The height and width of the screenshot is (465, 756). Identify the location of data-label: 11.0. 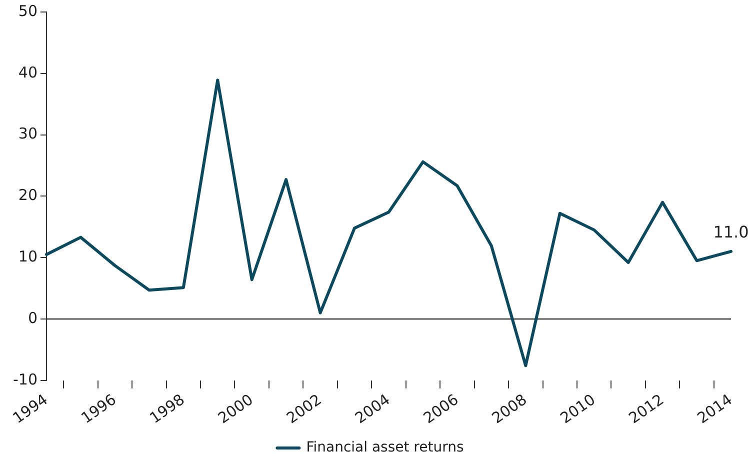
(731, 232).